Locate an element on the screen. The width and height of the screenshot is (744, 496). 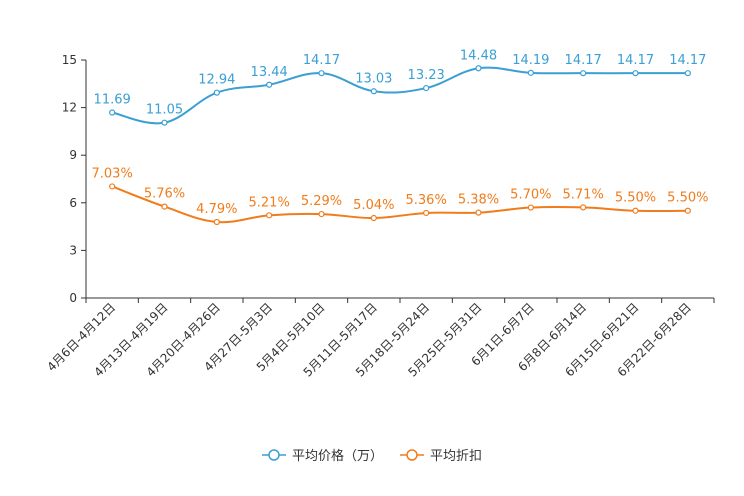
data-label: 14.48 is located at coordinates (478, 55).